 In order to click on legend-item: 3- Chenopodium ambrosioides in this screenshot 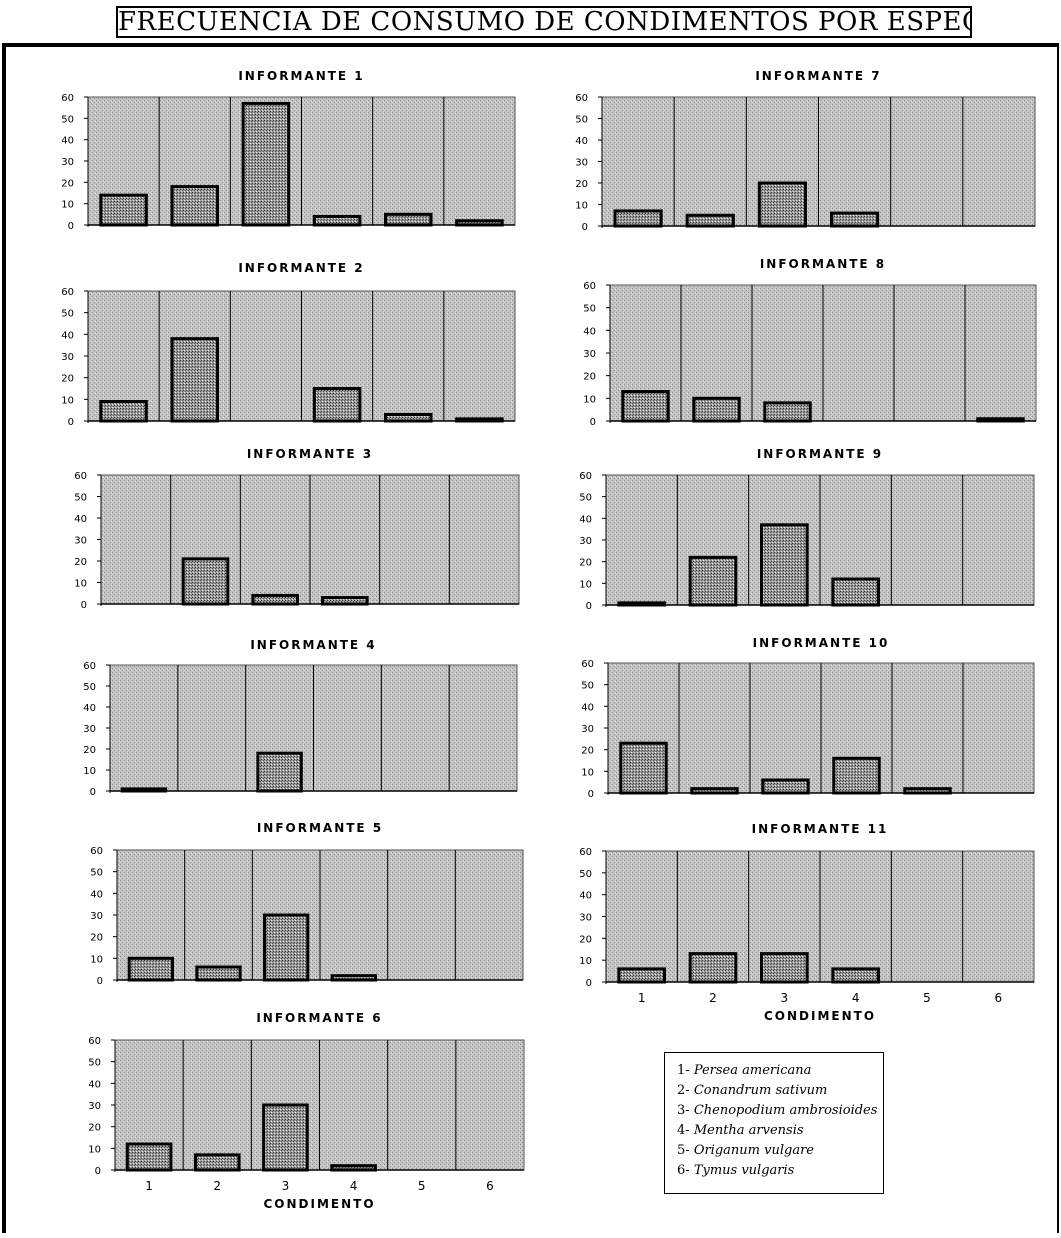, I will do `click(777, 1111)`.